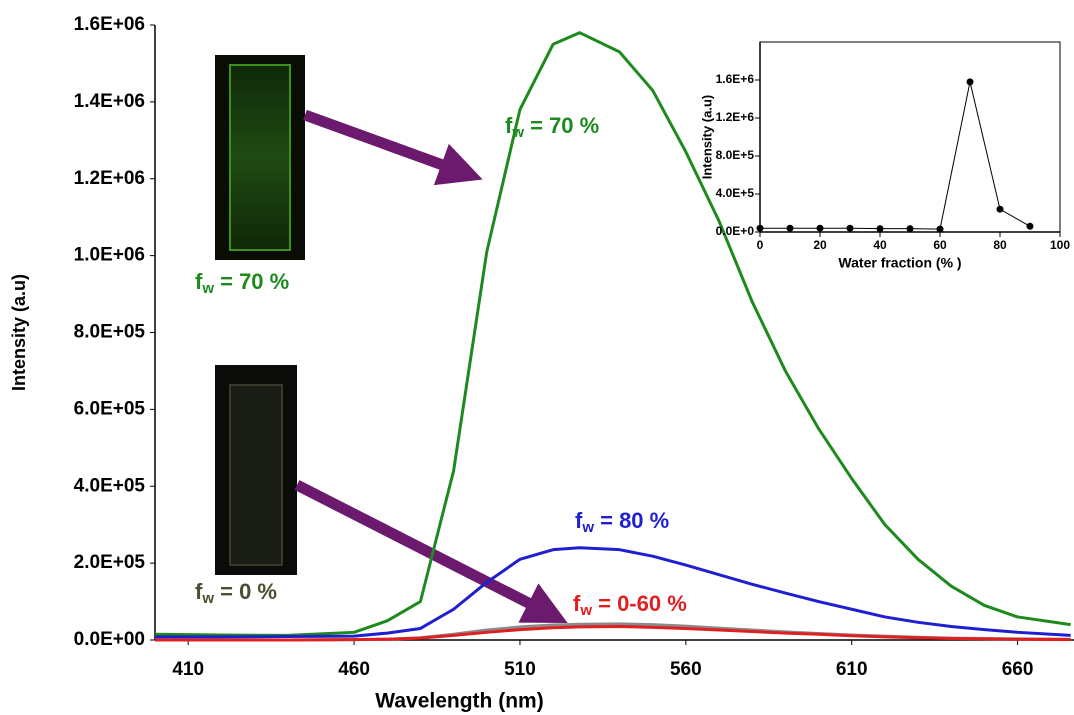 The height and width of the screenshot is (715, 1074). I want to click on x-tick-label: 560, so click(686, 669).